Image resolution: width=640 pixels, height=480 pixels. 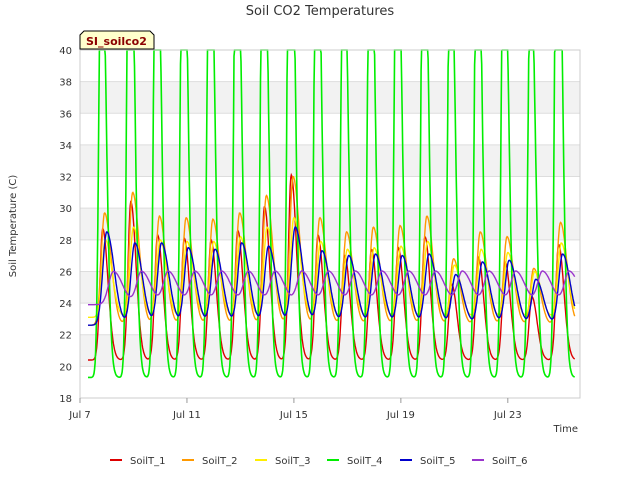 I want to click on x-tick-label: Jul 7, so click(x=79, y=415).